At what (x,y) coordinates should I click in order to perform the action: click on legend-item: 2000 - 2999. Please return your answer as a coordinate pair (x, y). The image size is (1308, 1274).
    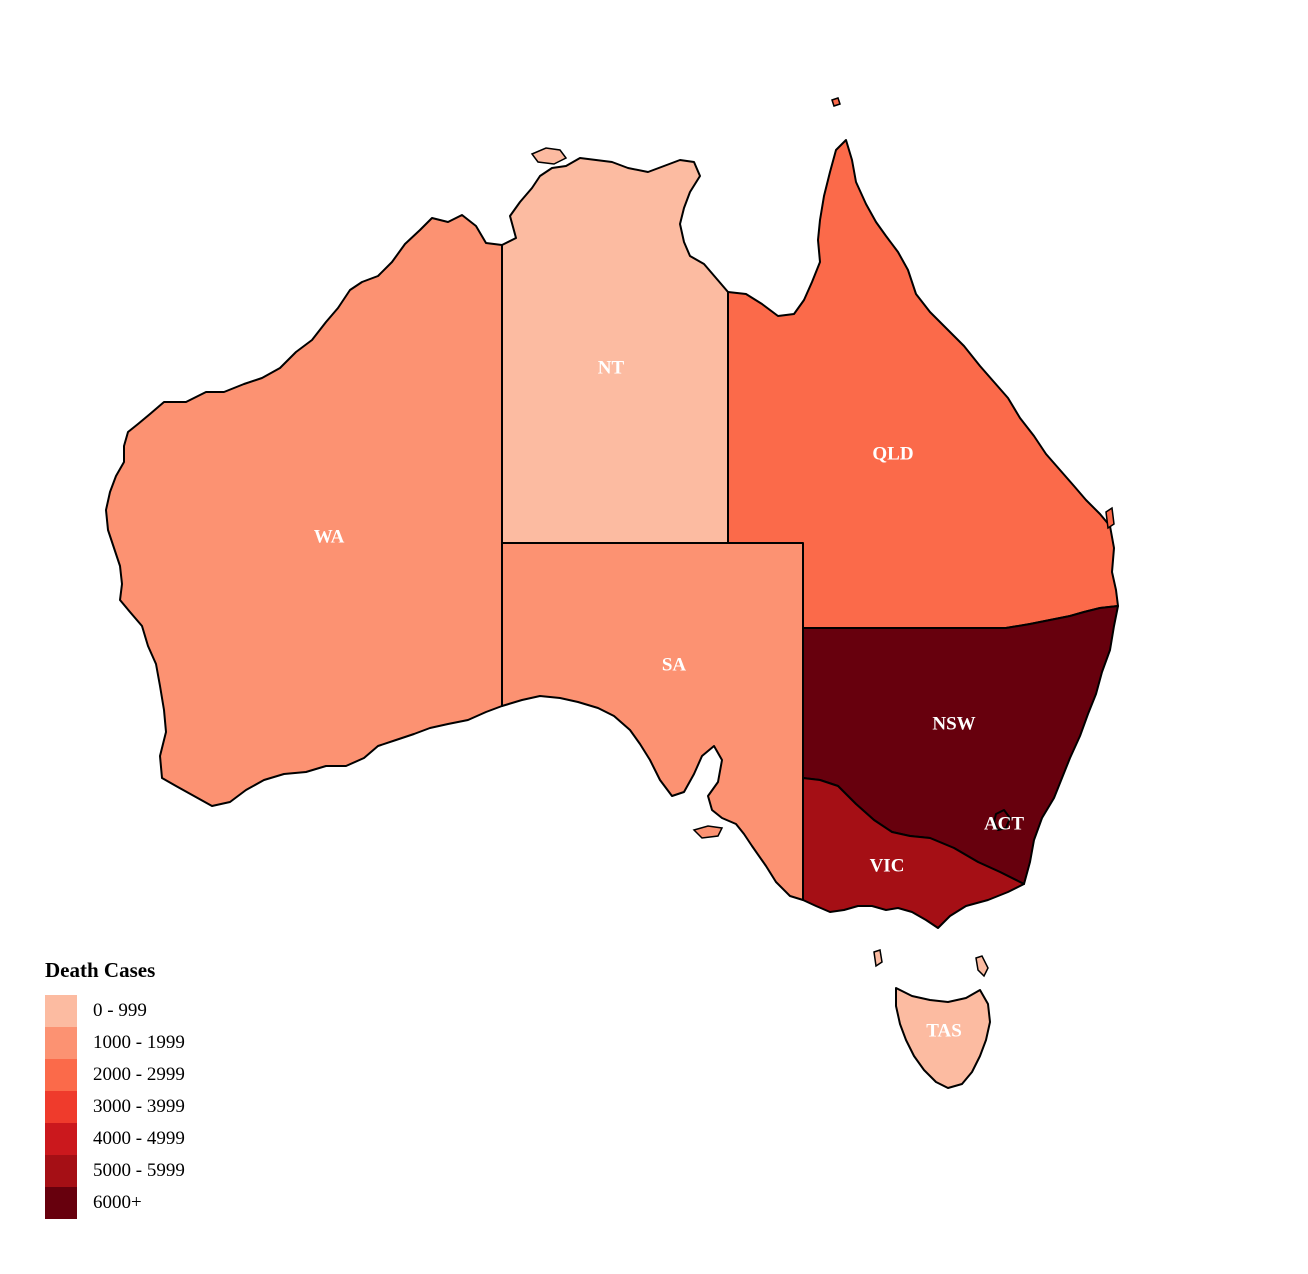
    Looking at the image, I should click on (115, 1075).